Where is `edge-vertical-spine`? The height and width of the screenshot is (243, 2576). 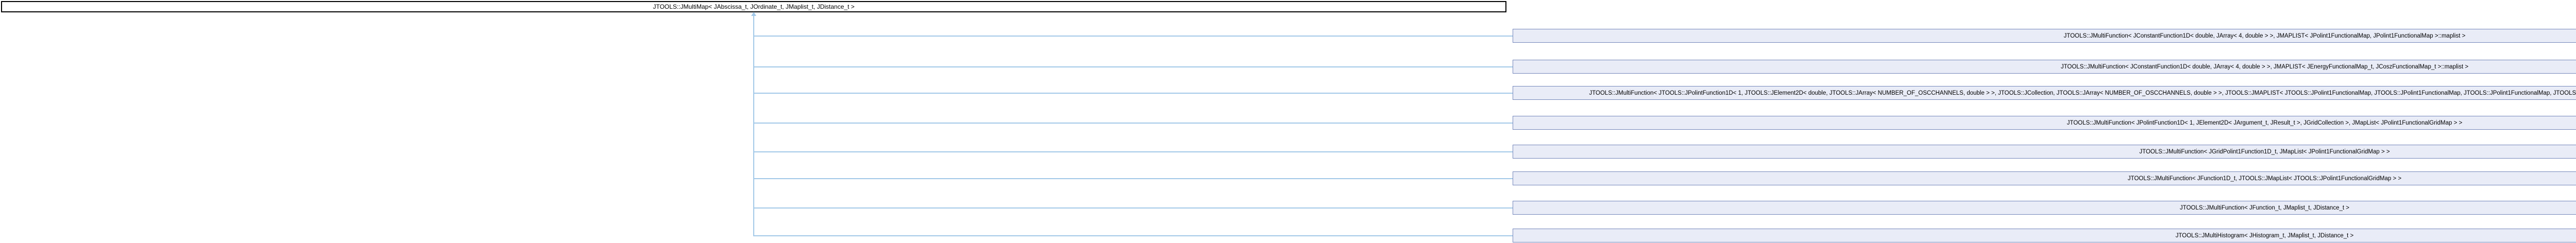
edge-vertical-spine is located at coordinates (753, 125).